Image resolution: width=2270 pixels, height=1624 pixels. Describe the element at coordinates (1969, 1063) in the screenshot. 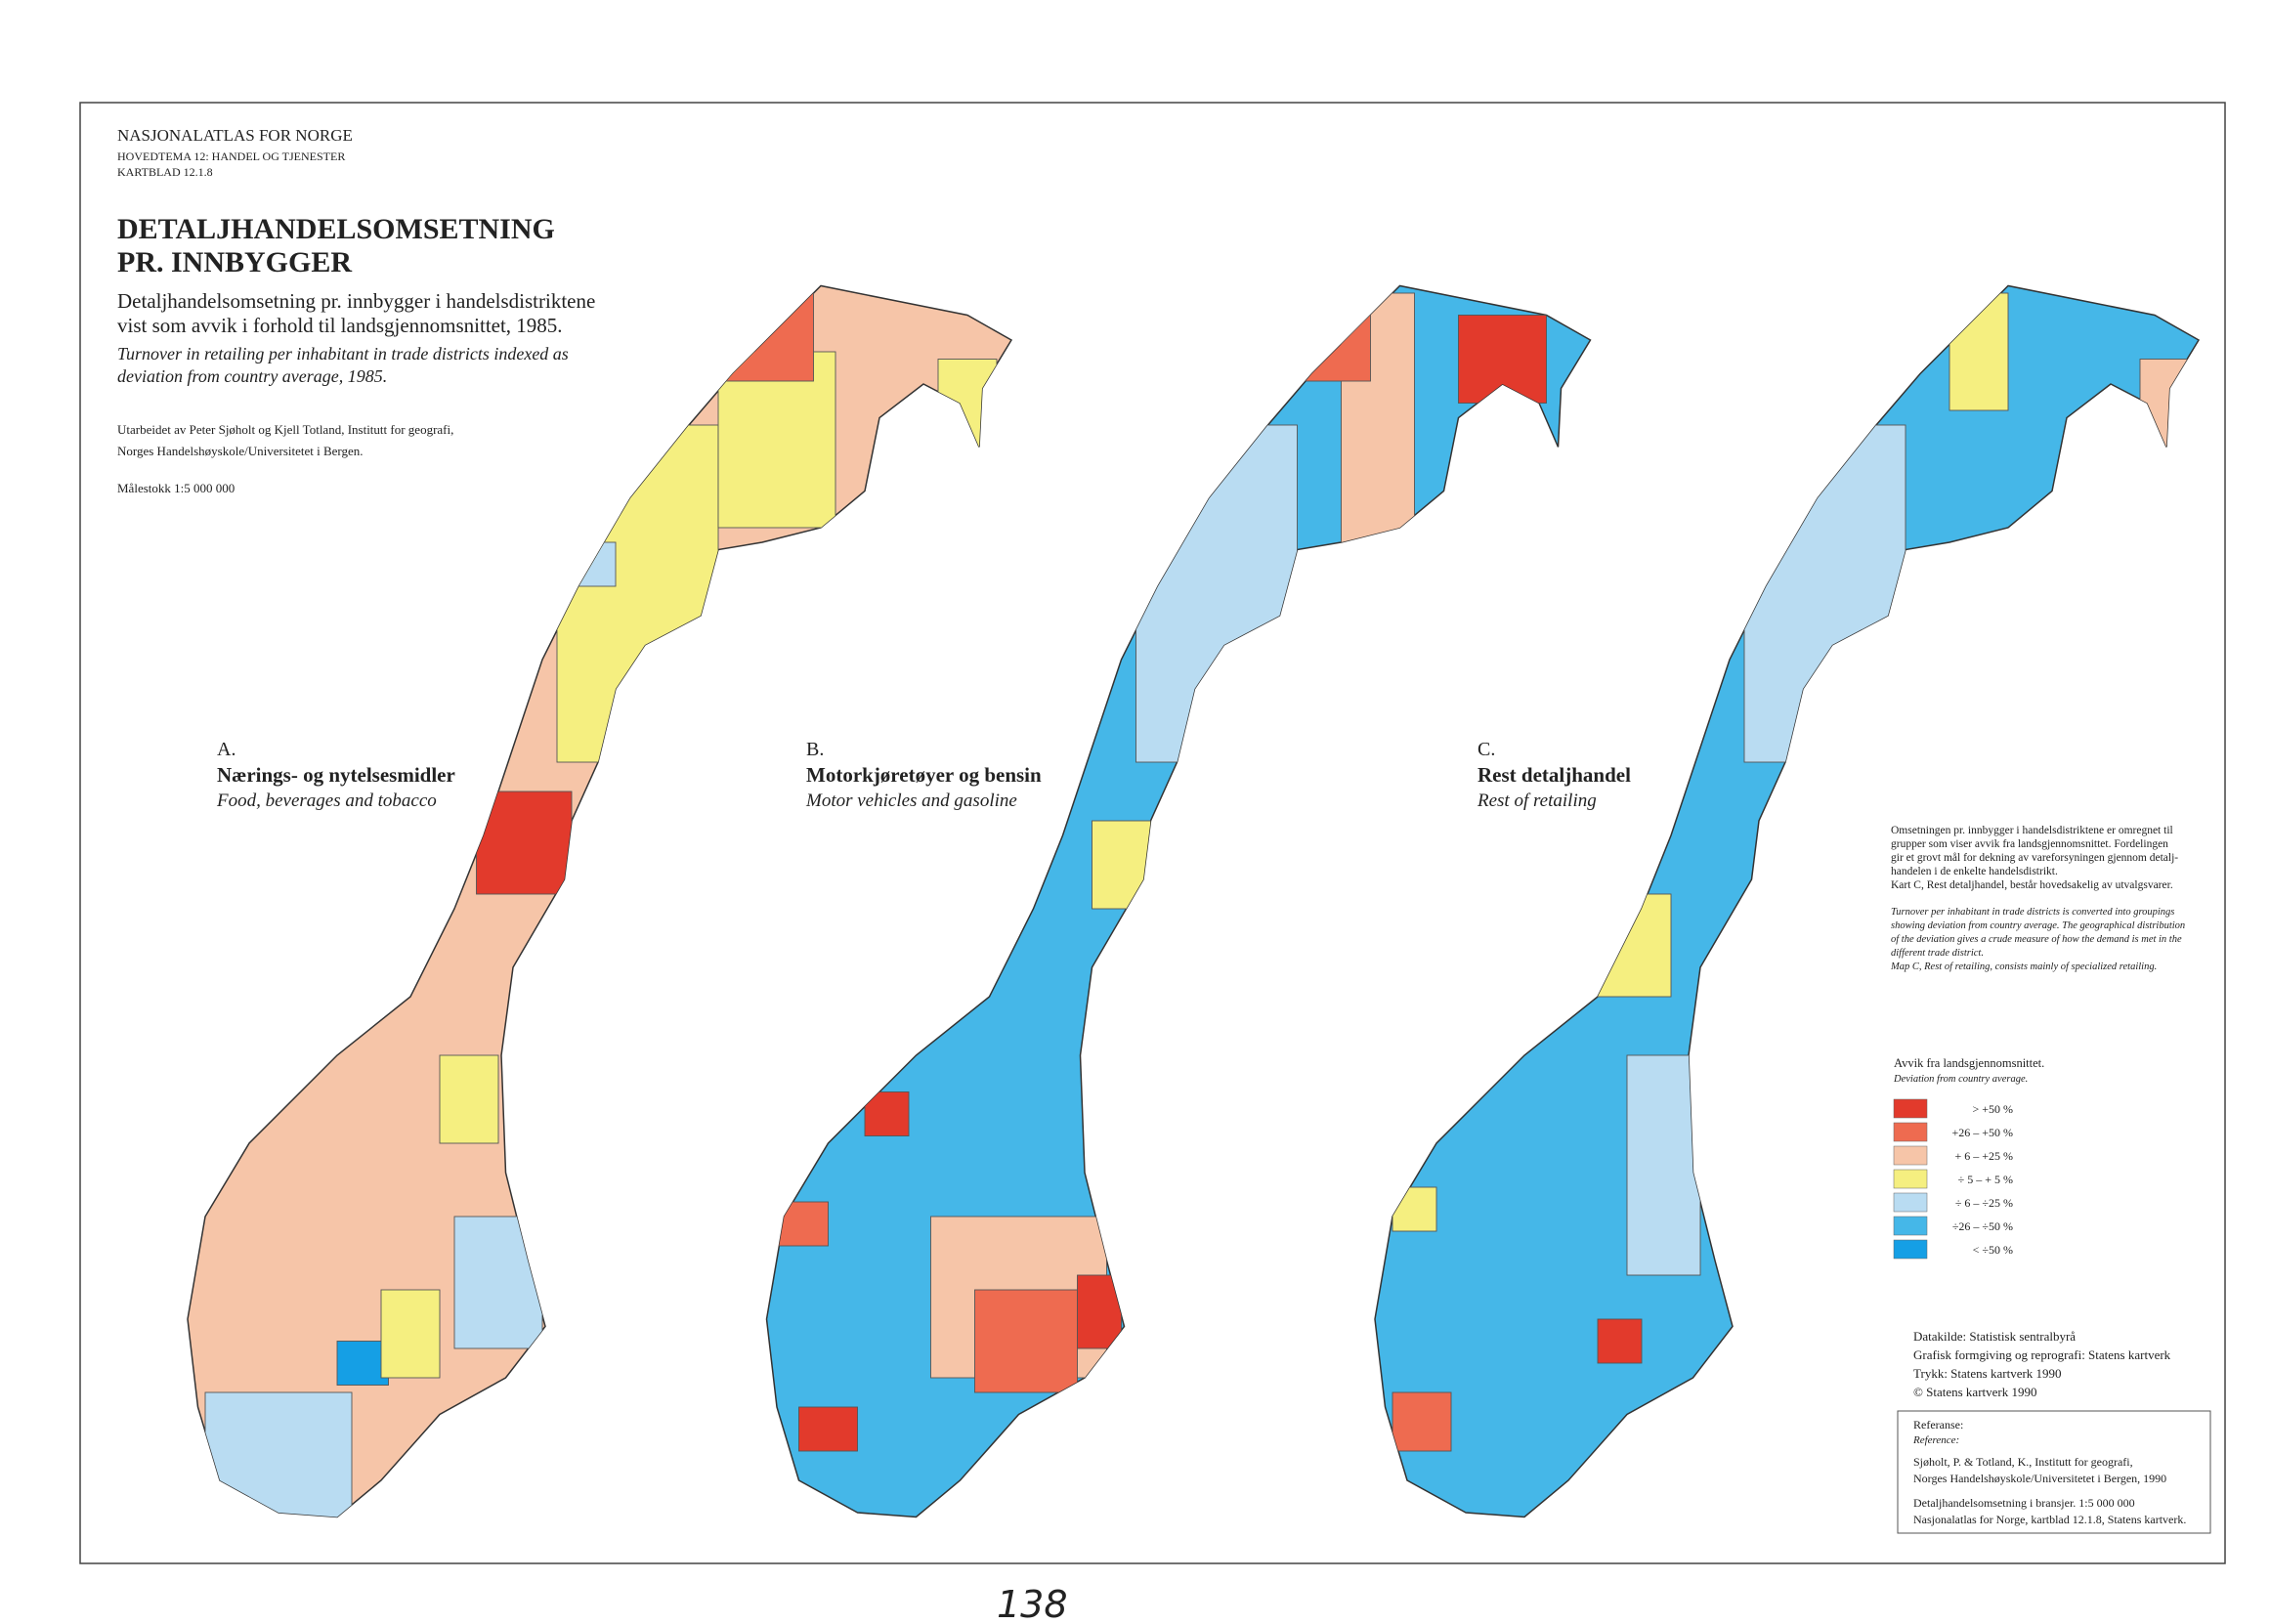

I see `legend-title: Avvik fra landsgjennomsnittet.` at that location.